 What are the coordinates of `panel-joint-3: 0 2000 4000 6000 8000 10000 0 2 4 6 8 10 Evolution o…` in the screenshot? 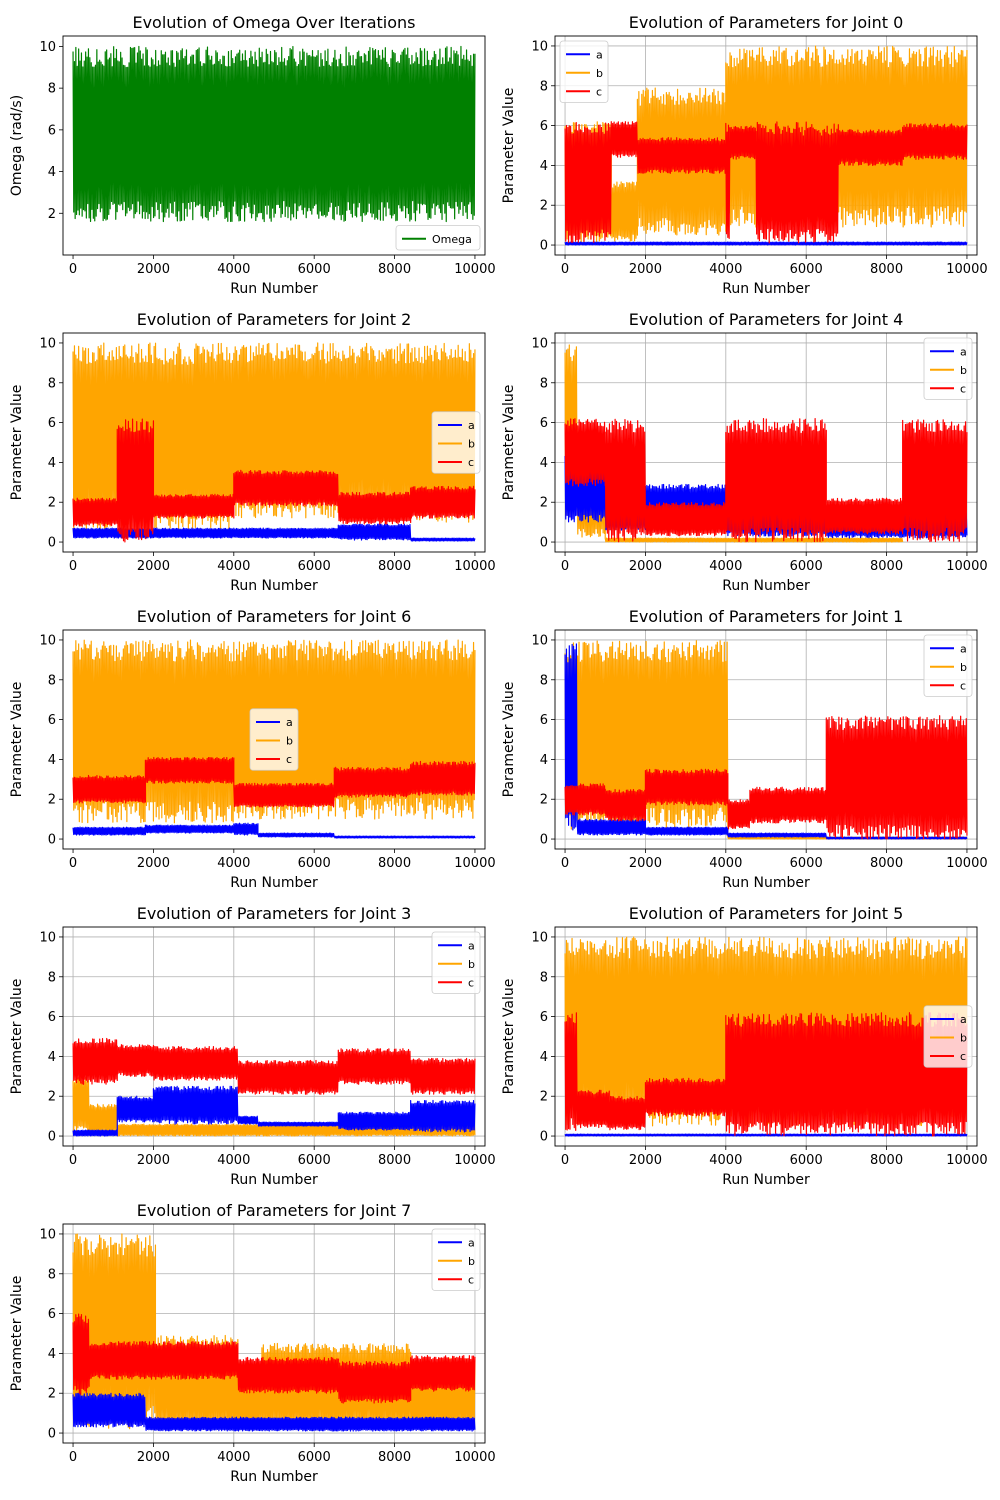 It's located at (252, 1046).